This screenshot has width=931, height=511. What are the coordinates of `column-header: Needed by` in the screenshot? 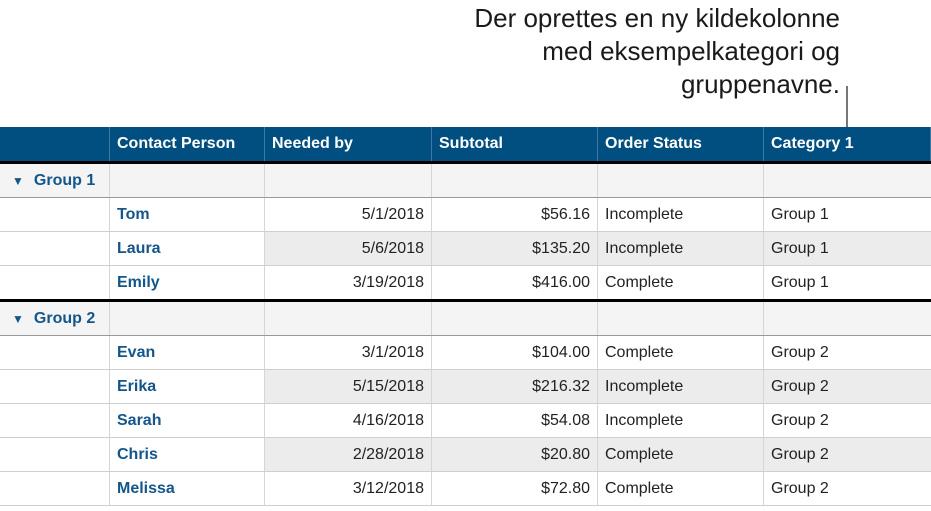 It's located at (348, 144).